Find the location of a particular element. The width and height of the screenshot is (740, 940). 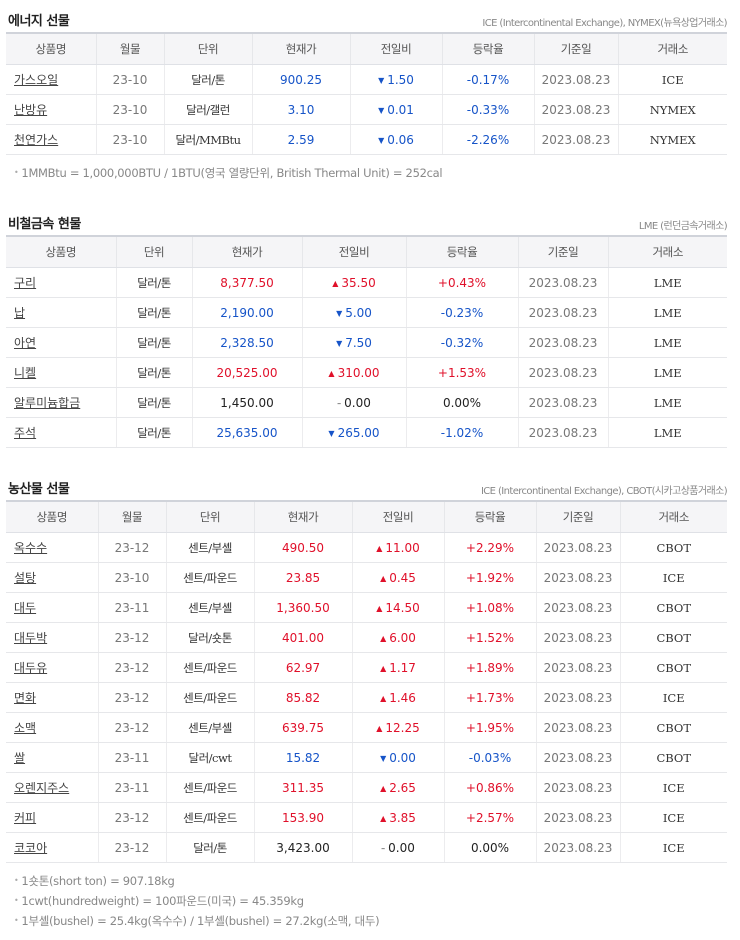

price-cell: 62.97 is located at coordinates (302, 667).